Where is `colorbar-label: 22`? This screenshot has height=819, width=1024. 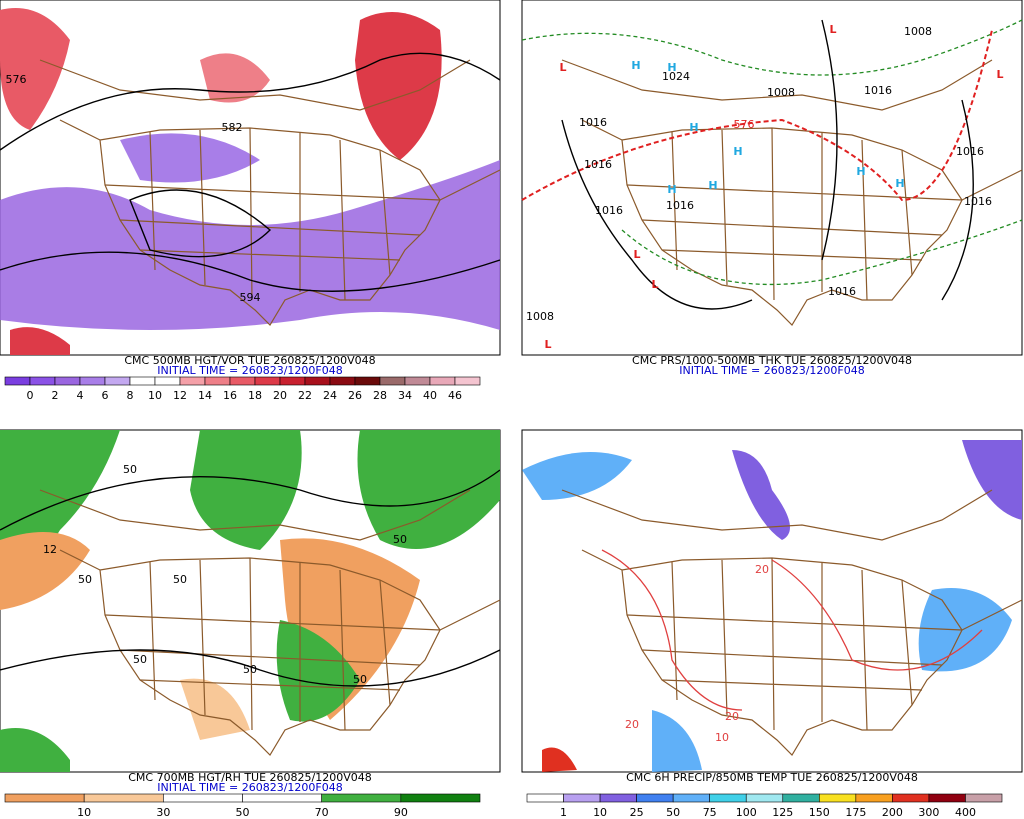
colorbar-label: 22 is located at coordinates (305, 395).